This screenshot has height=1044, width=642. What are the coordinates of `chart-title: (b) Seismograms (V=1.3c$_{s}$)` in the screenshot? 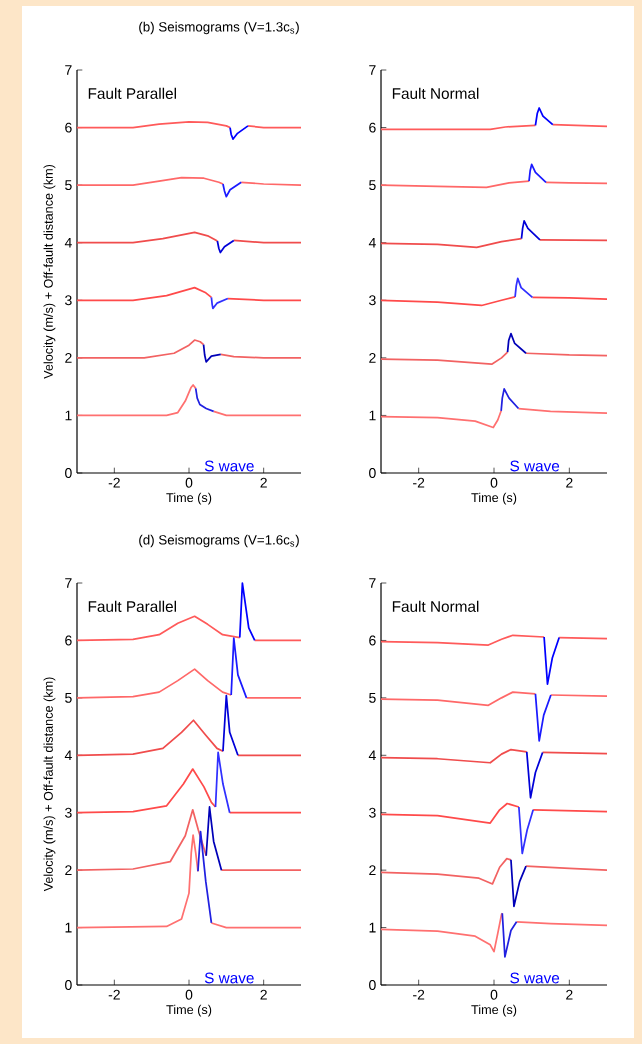 It's located at (219, 28).